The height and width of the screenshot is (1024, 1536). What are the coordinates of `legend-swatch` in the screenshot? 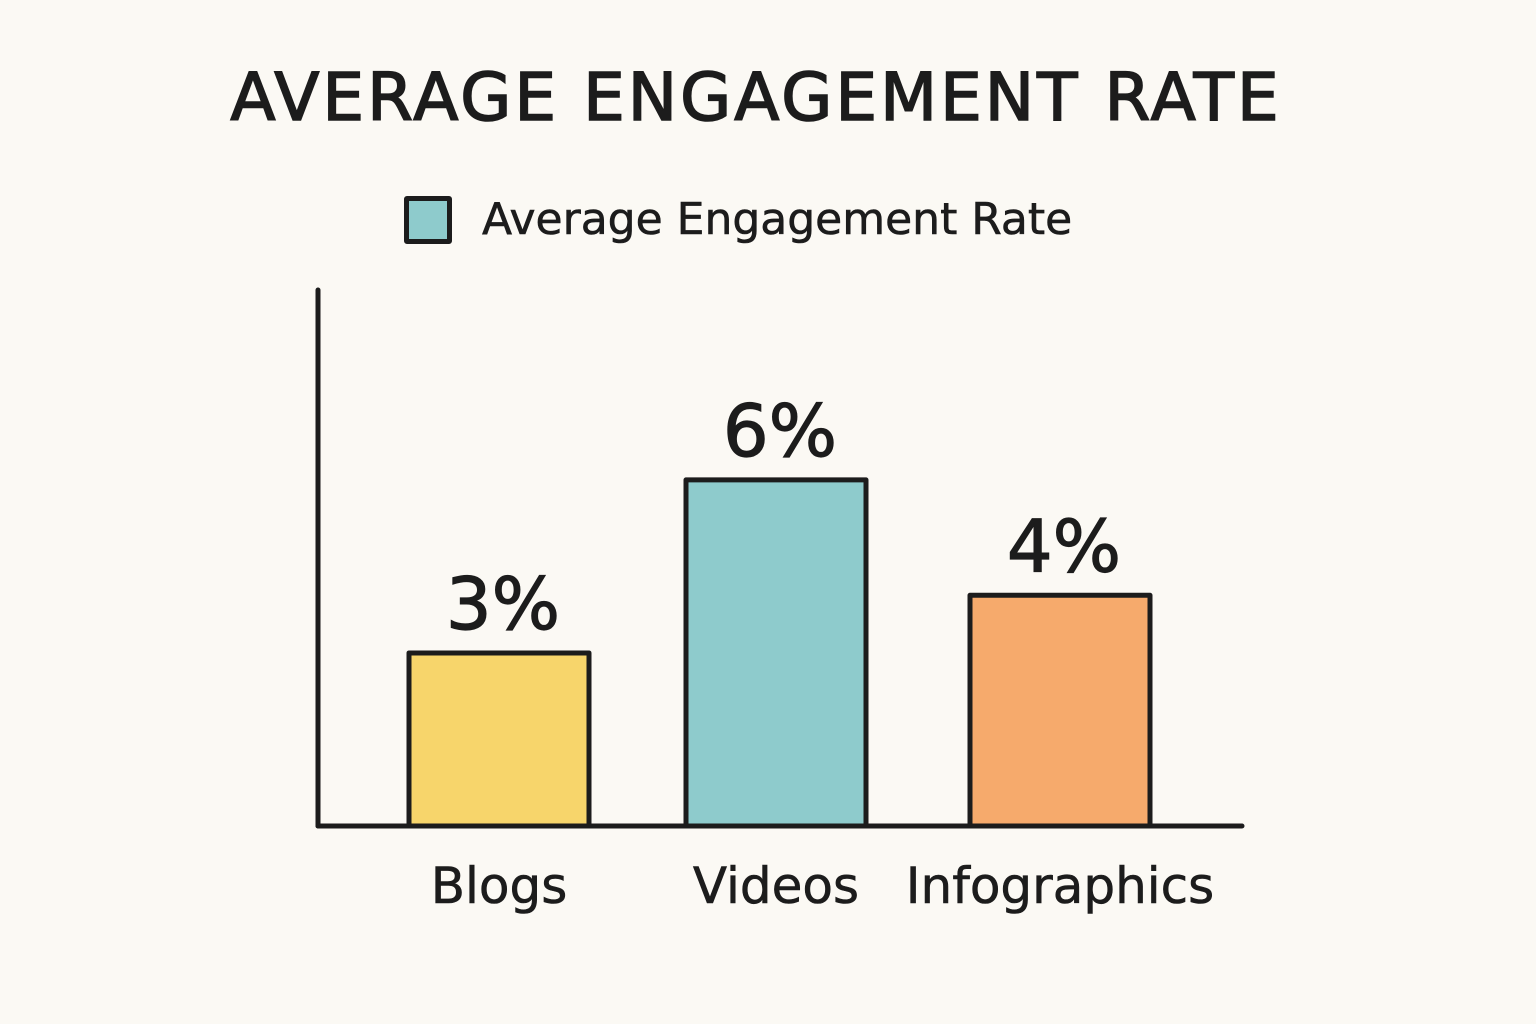 It's located at (428, 220).